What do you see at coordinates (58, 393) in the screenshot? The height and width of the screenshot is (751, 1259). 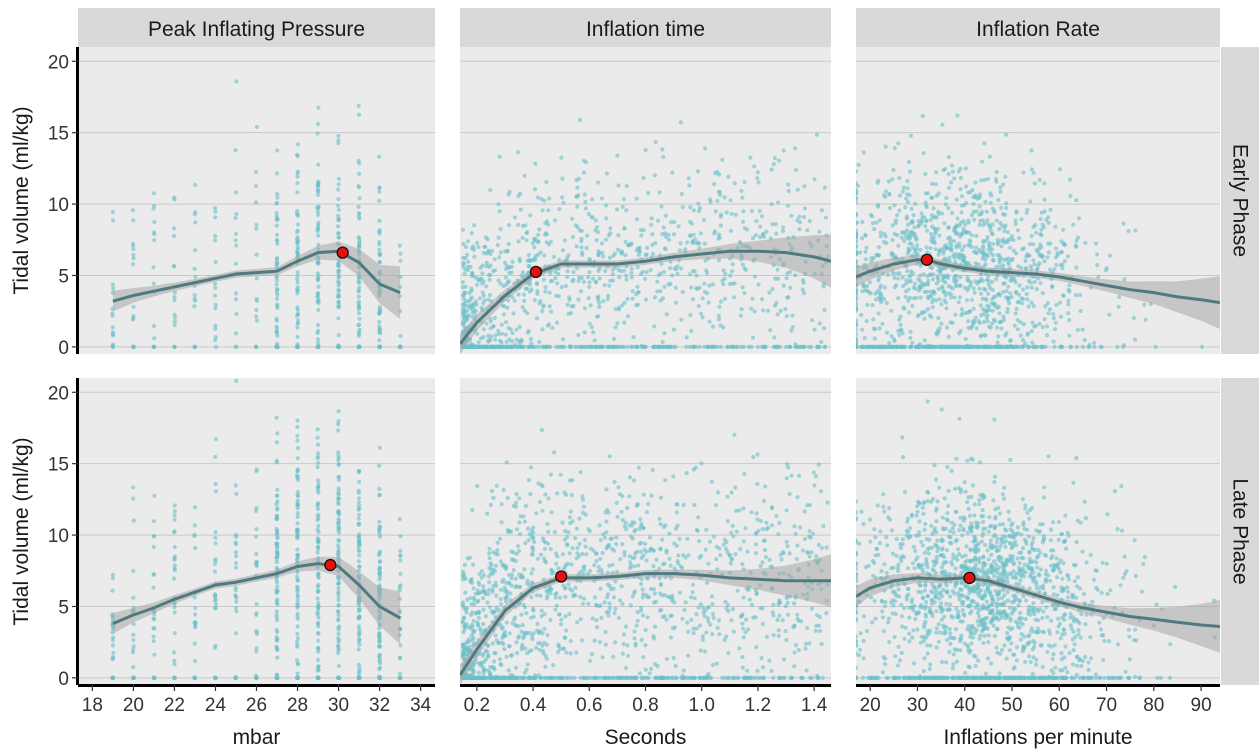 I see `y-tick-label: 20` at bounding box center [58, 393].